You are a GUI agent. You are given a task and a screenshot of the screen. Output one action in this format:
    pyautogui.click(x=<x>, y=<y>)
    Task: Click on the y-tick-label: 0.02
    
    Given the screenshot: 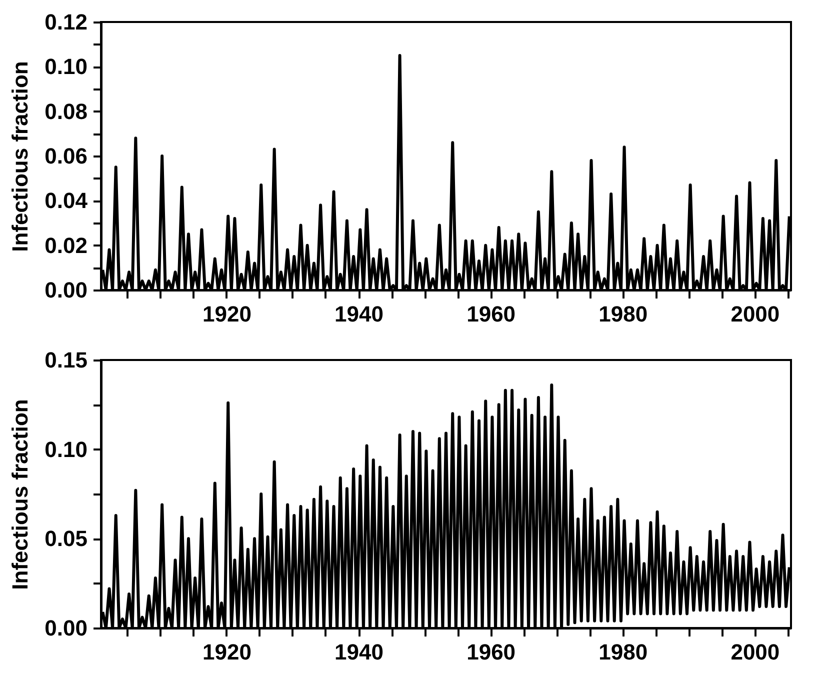 What is the action you would take?
    pyautogui.click(x=66, y=245)
    